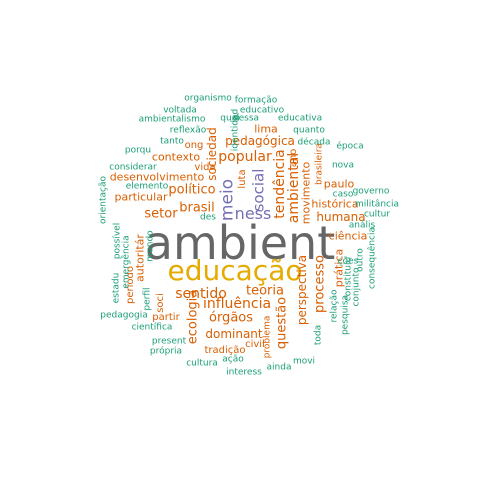 Image resolution: width=480 pixels, height=480 pixels. Describe the element at coordinates (202, 363) in the screenshot. I see `word-cultura: cultura` at that location.